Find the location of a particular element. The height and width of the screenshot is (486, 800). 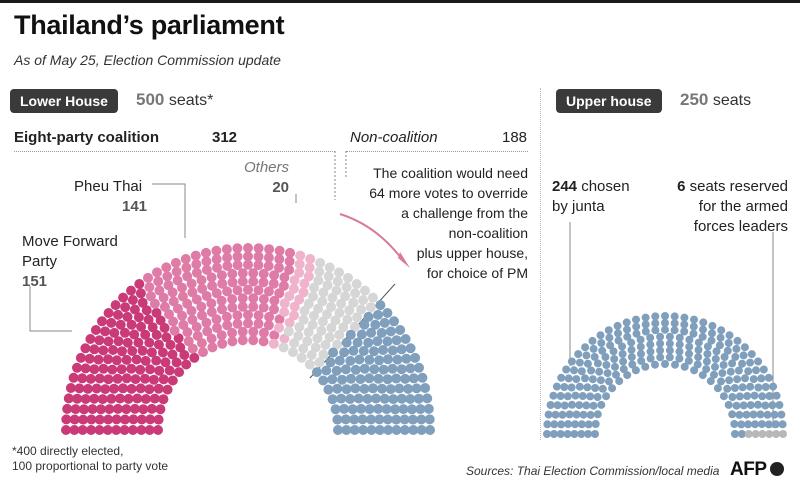

chart-subtitle: As of May 25, Election Commission update is located at coordinates (147, 60).